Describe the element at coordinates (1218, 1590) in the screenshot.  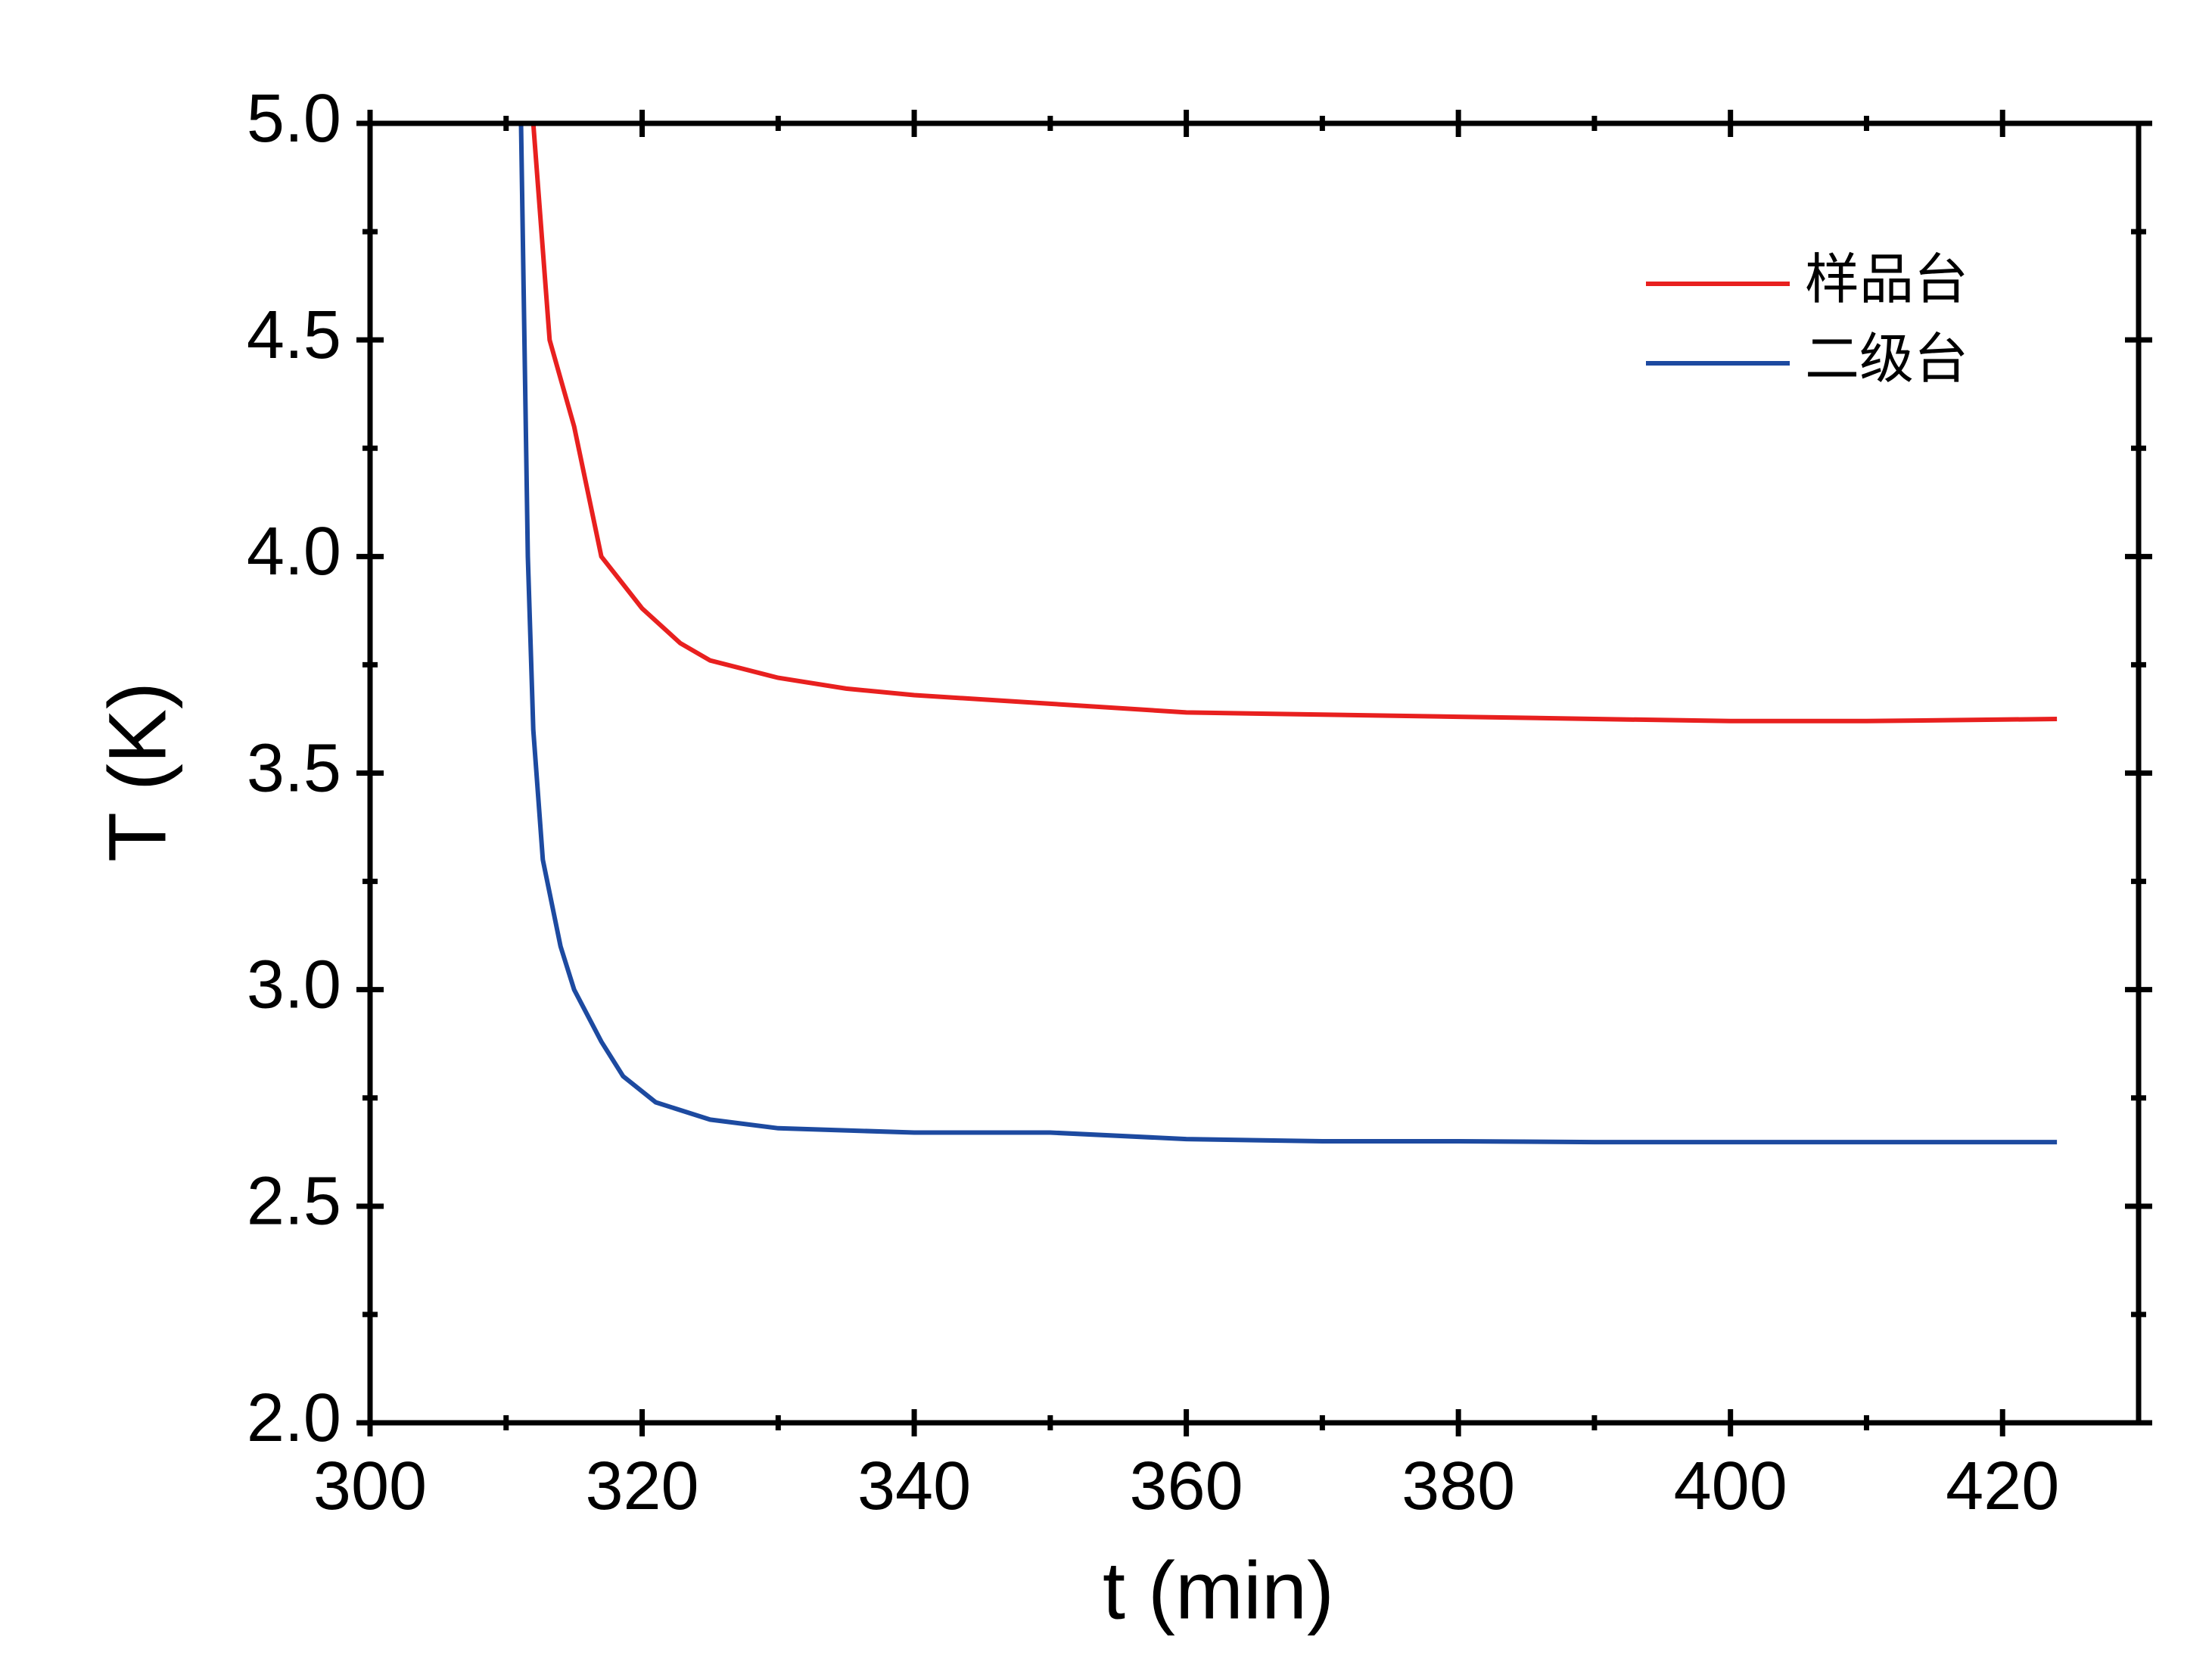
I see `x-axis-label: t (min)` at that location.